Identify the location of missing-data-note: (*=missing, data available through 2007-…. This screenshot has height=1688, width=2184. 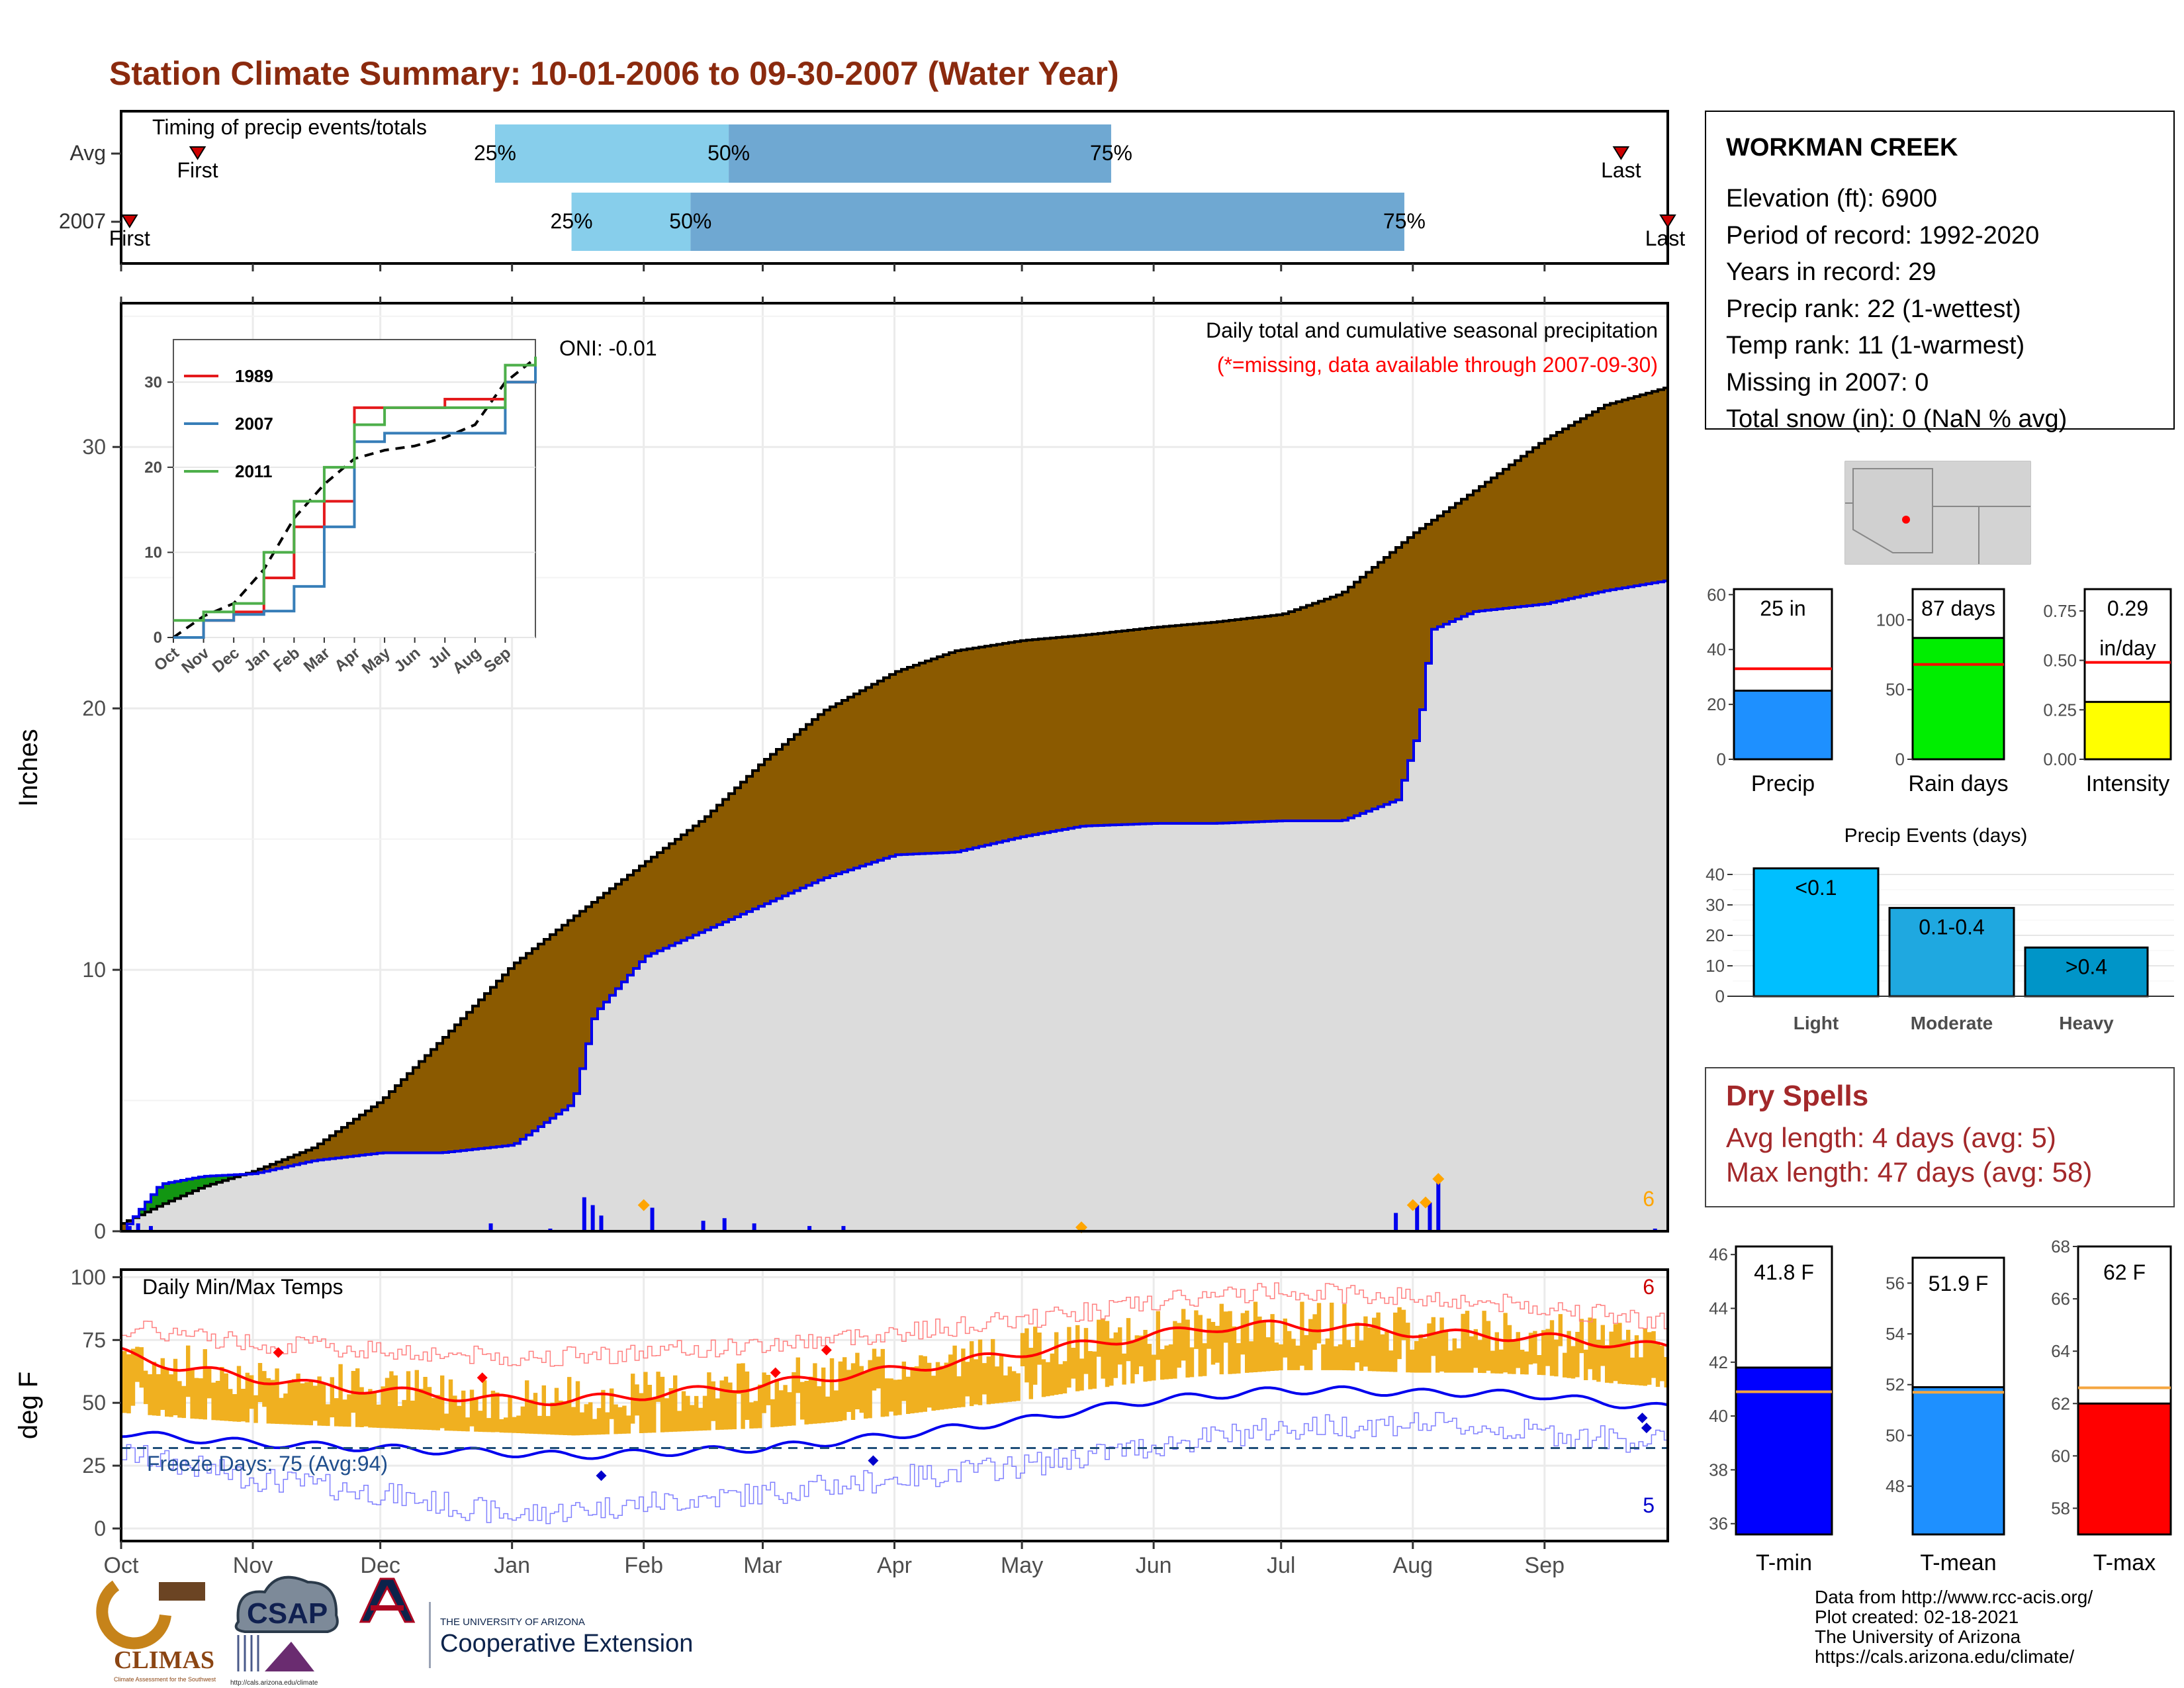
(1437, 365).